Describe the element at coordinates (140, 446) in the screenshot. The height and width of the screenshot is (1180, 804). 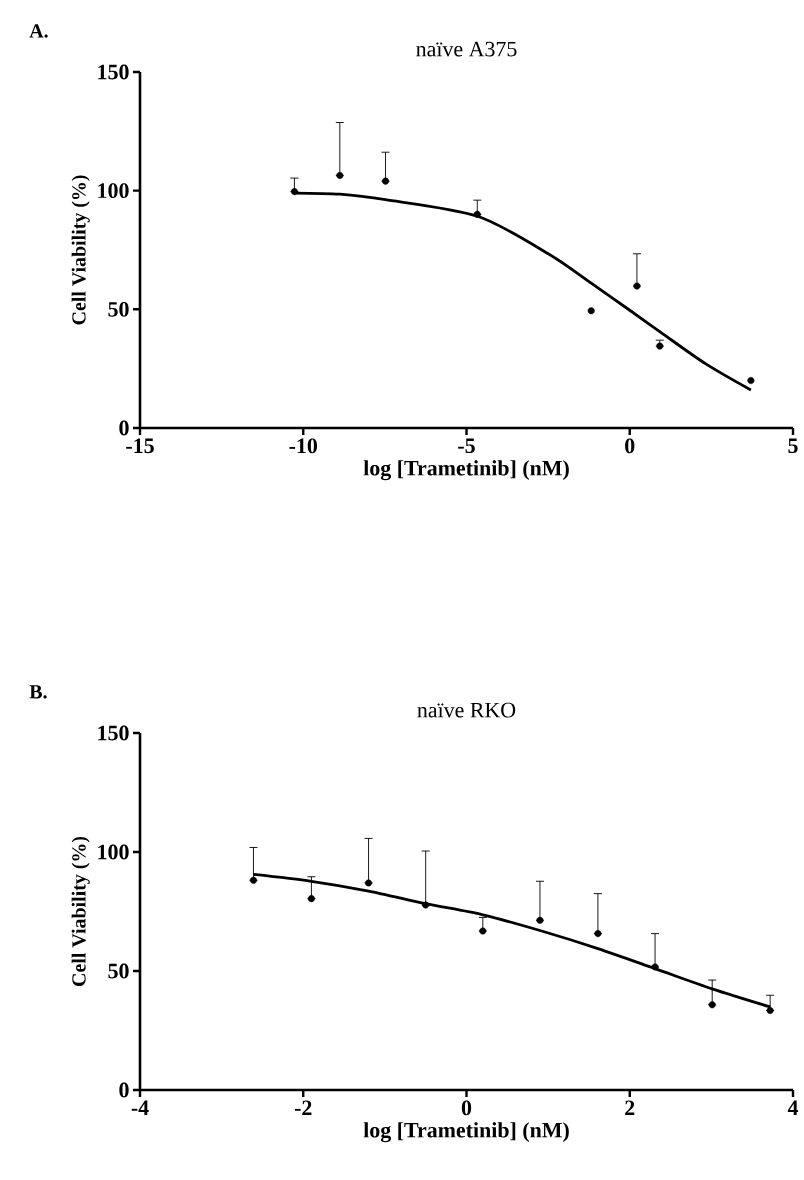
I see `x-tick-label: -15` at that location.